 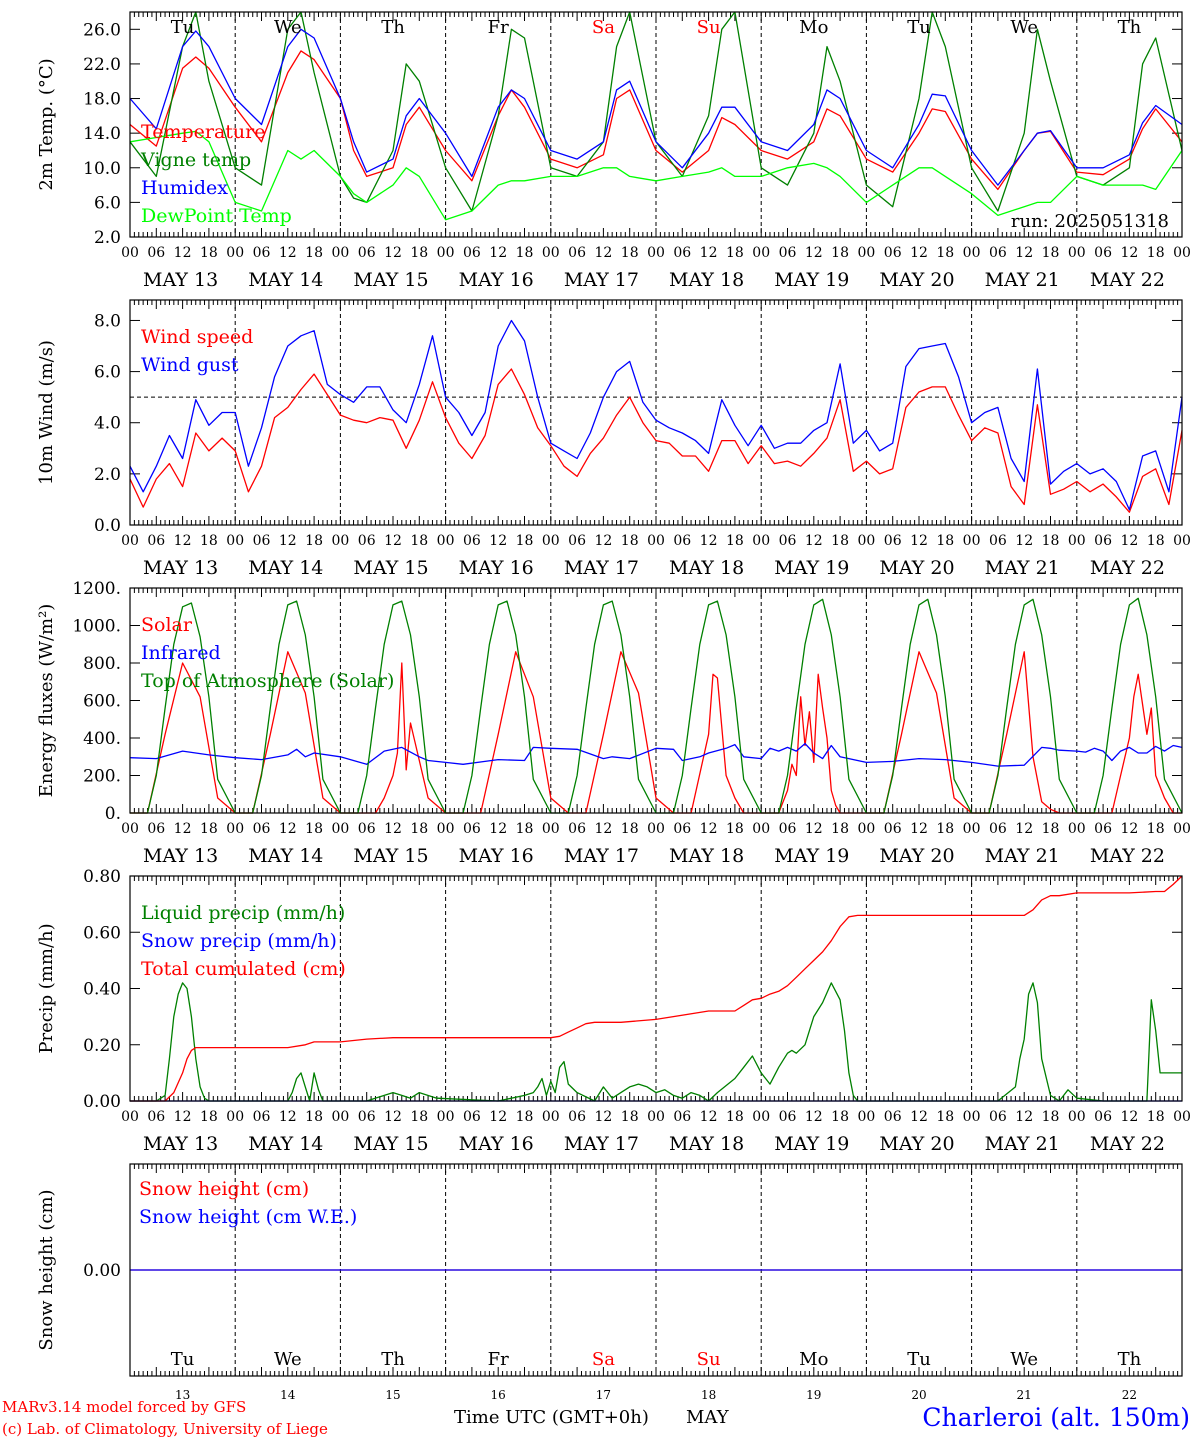 I want to click on legend-entry: Wind gust, so click(x=190, y=365).